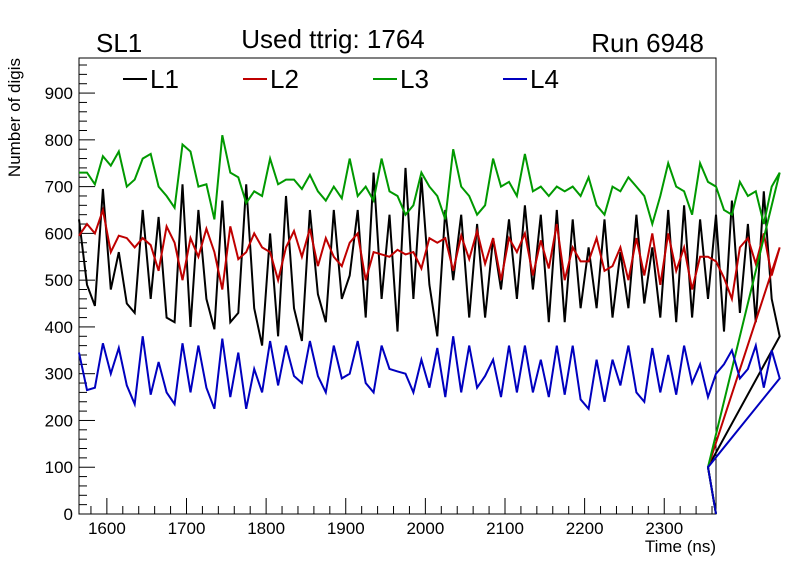  Describe the element at coordinates (385, 528) in the screenshot. I see `x-axis-tick-labels: 1600 1700 1800 1900 2000 2100 2200 2300` at that location.